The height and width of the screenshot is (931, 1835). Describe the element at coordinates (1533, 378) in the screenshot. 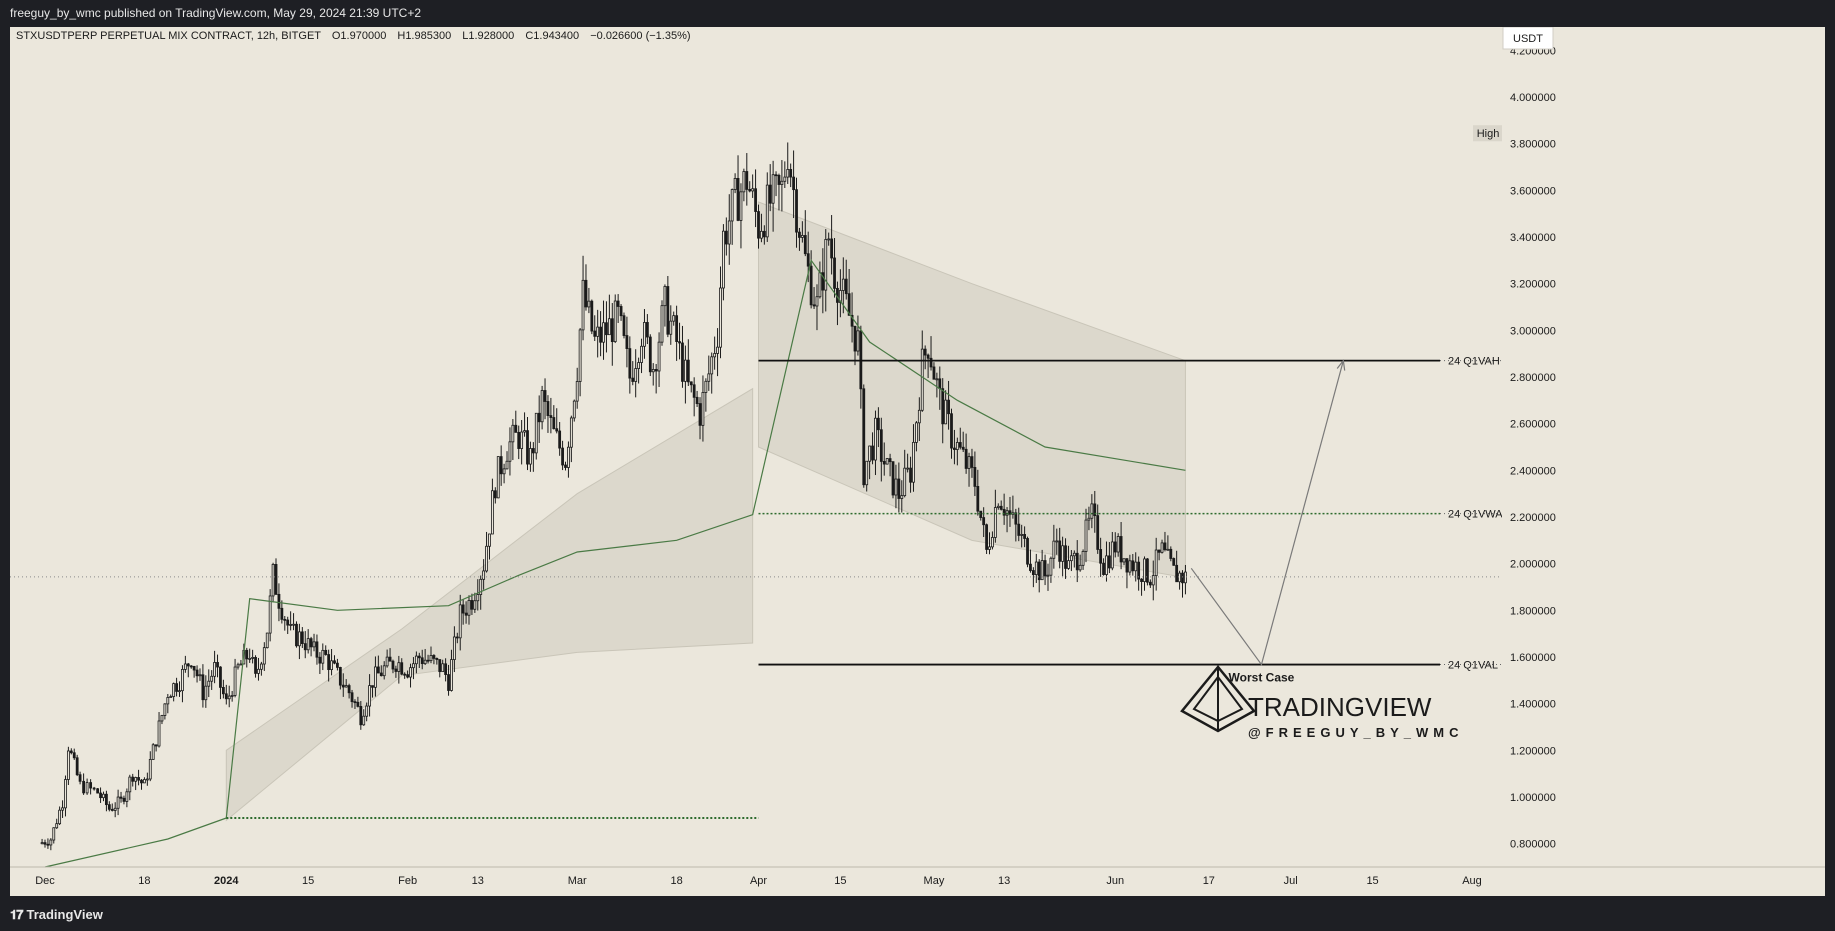

I see `y-tick-10: 2.800000` at that location.